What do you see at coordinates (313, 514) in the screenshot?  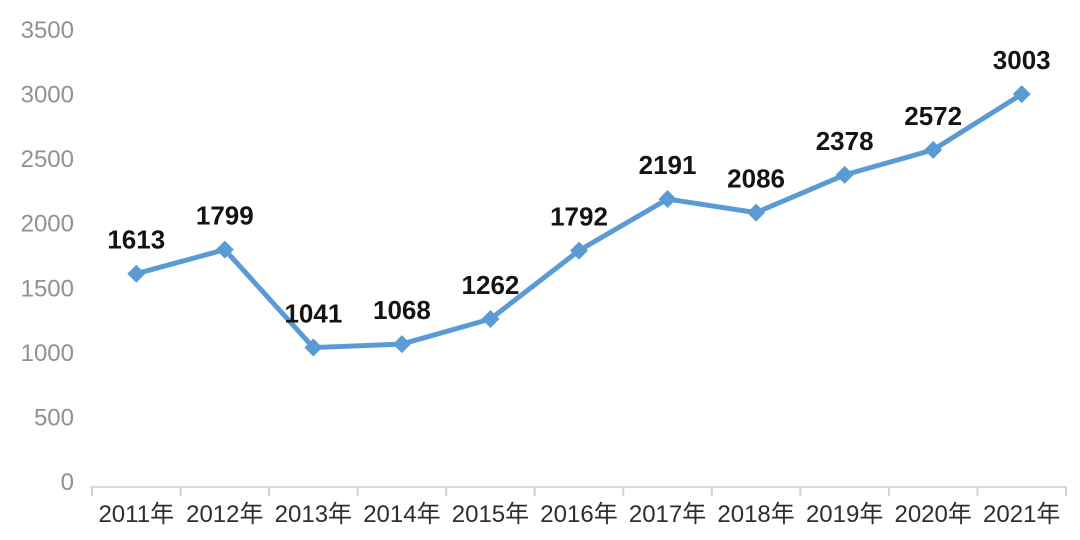 I see `x-axis-category-label: 2013年` at bounding box center [313, 514].